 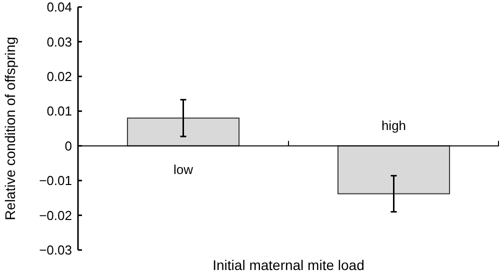 I want to click on y-tick-label: −0.03, so click(x=55, y=250).